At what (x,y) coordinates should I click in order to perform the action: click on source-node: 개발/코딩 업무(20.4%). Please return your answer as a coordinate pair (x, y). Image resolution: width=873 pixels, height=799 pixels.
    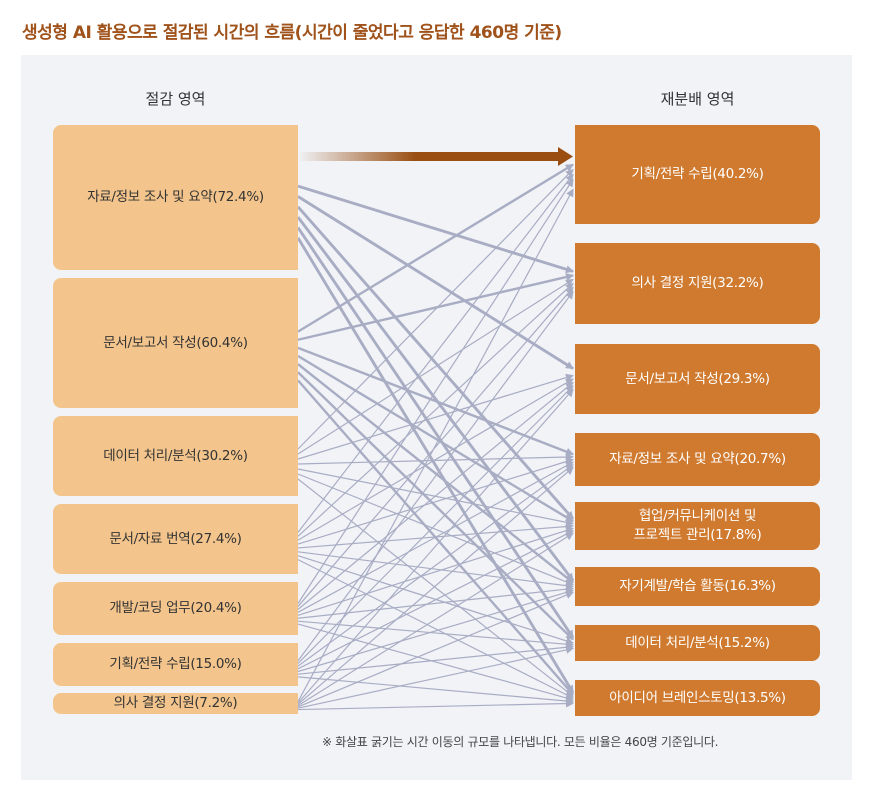
    Looking at the image, I should click on (175, 608).